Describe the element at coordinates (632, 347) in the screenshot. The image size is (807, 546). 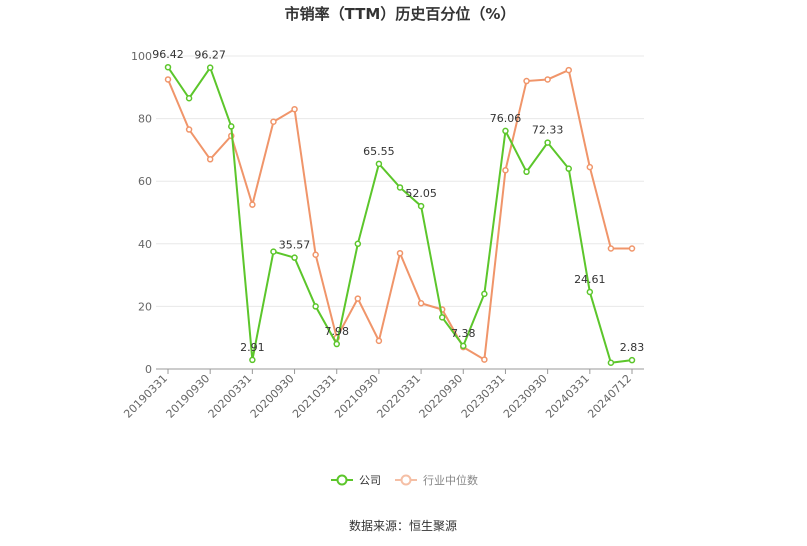
I see `data-label-22: 2.83` at that location.